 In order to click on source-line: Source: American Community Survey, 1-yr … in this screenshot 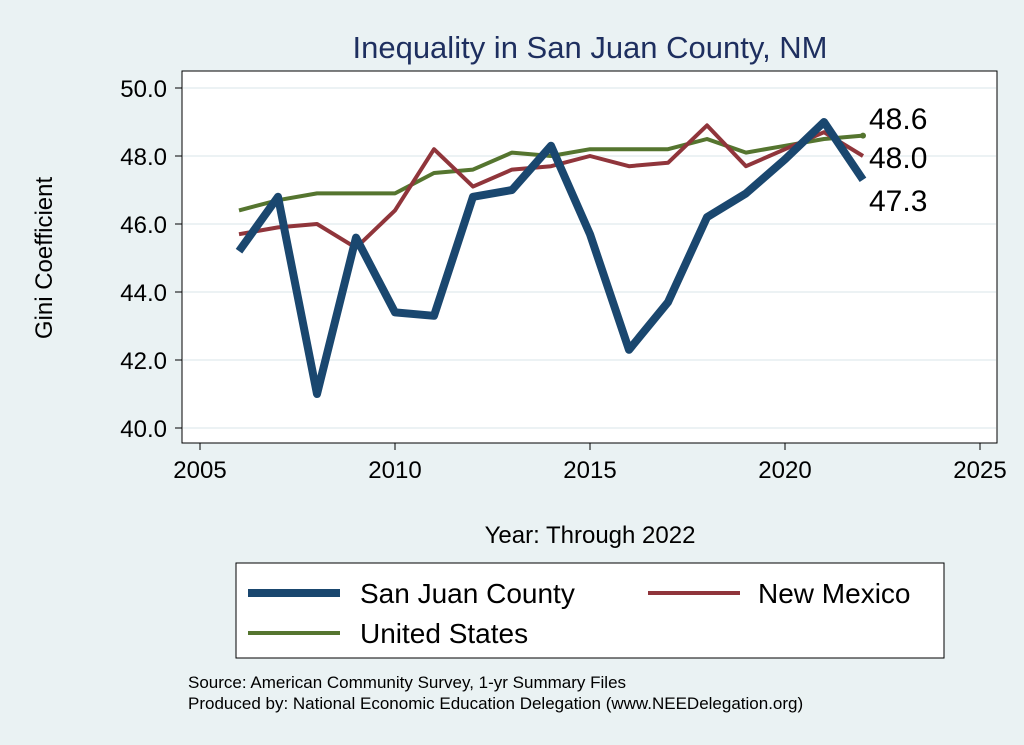, I will do `click(407, 682)`.